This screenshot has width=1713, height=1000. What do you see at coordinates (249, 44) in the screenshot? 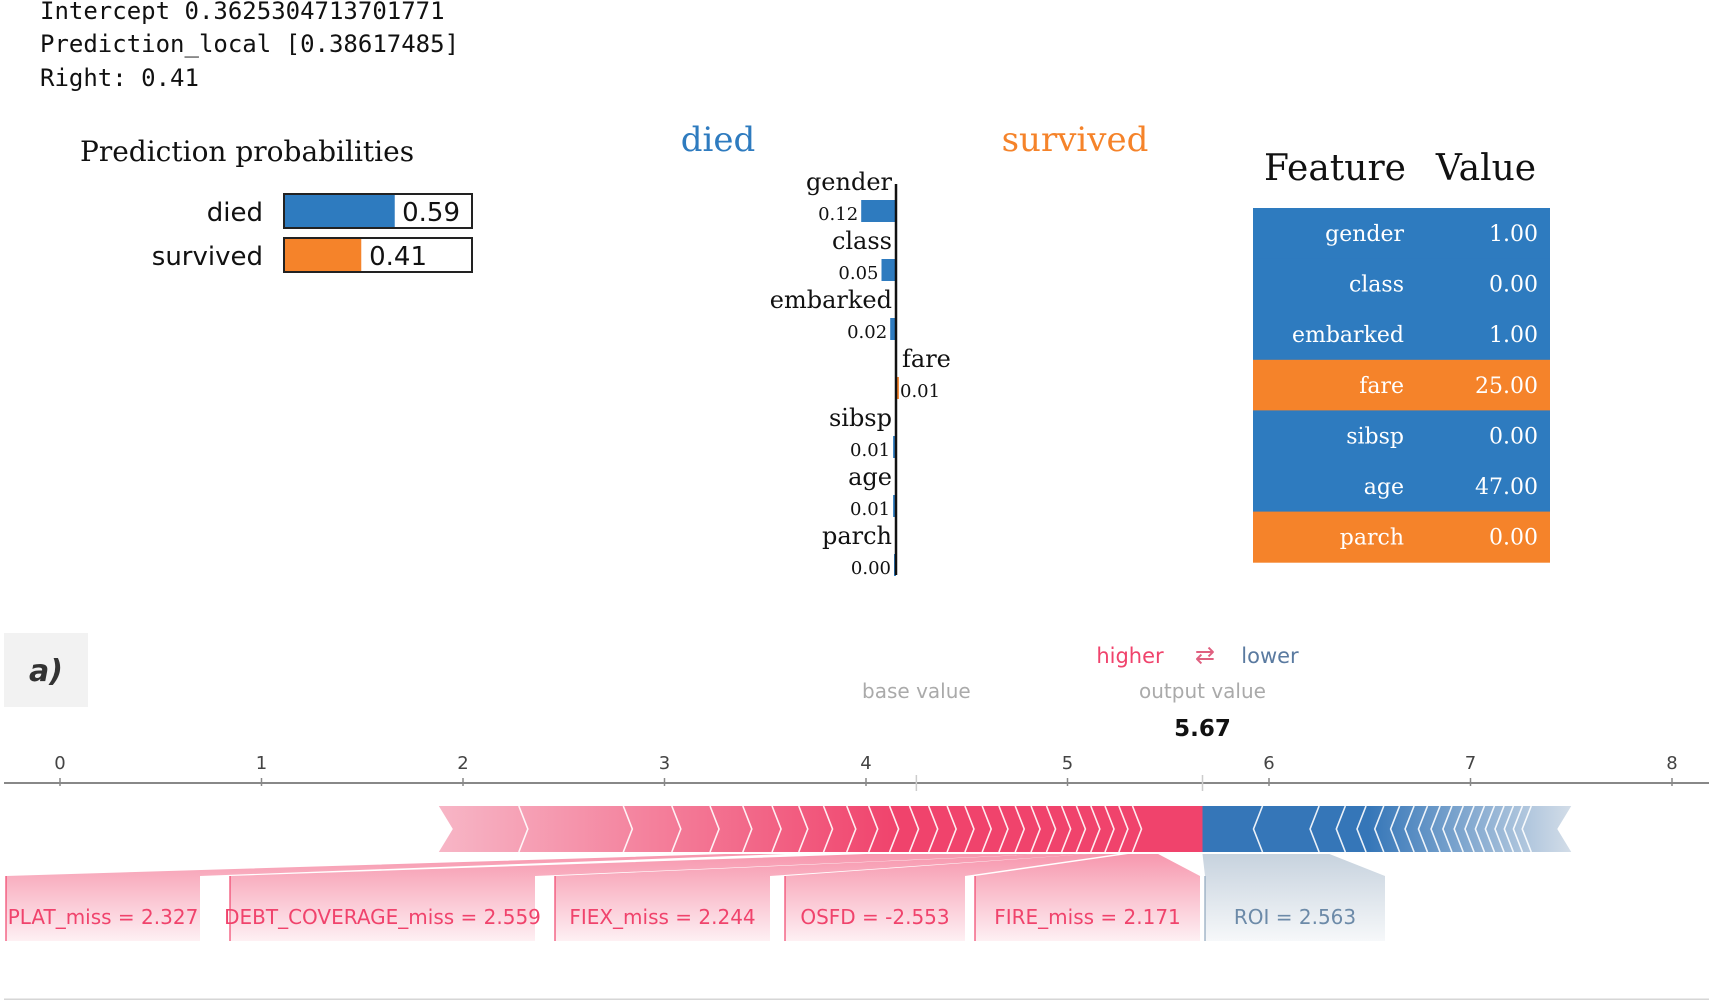
I see `console-line-prediction-local: Prediction_local [0.38617485]` at bounding box center [249, 44].